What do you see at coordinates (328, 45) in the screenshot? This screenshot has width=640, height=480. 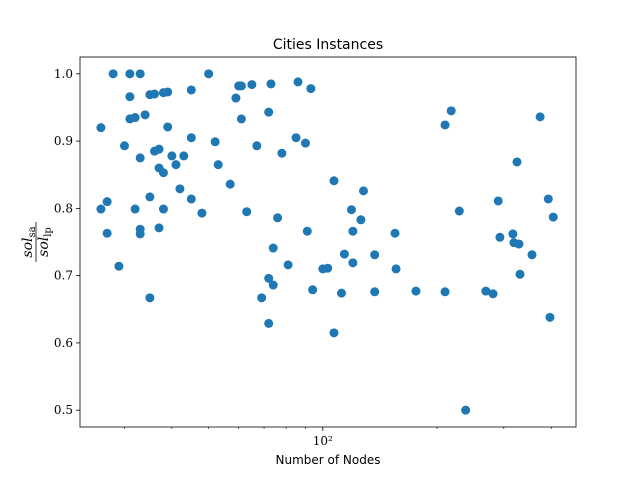 I see `chart-title: Cities Instances` at bounding box center [328, 45].